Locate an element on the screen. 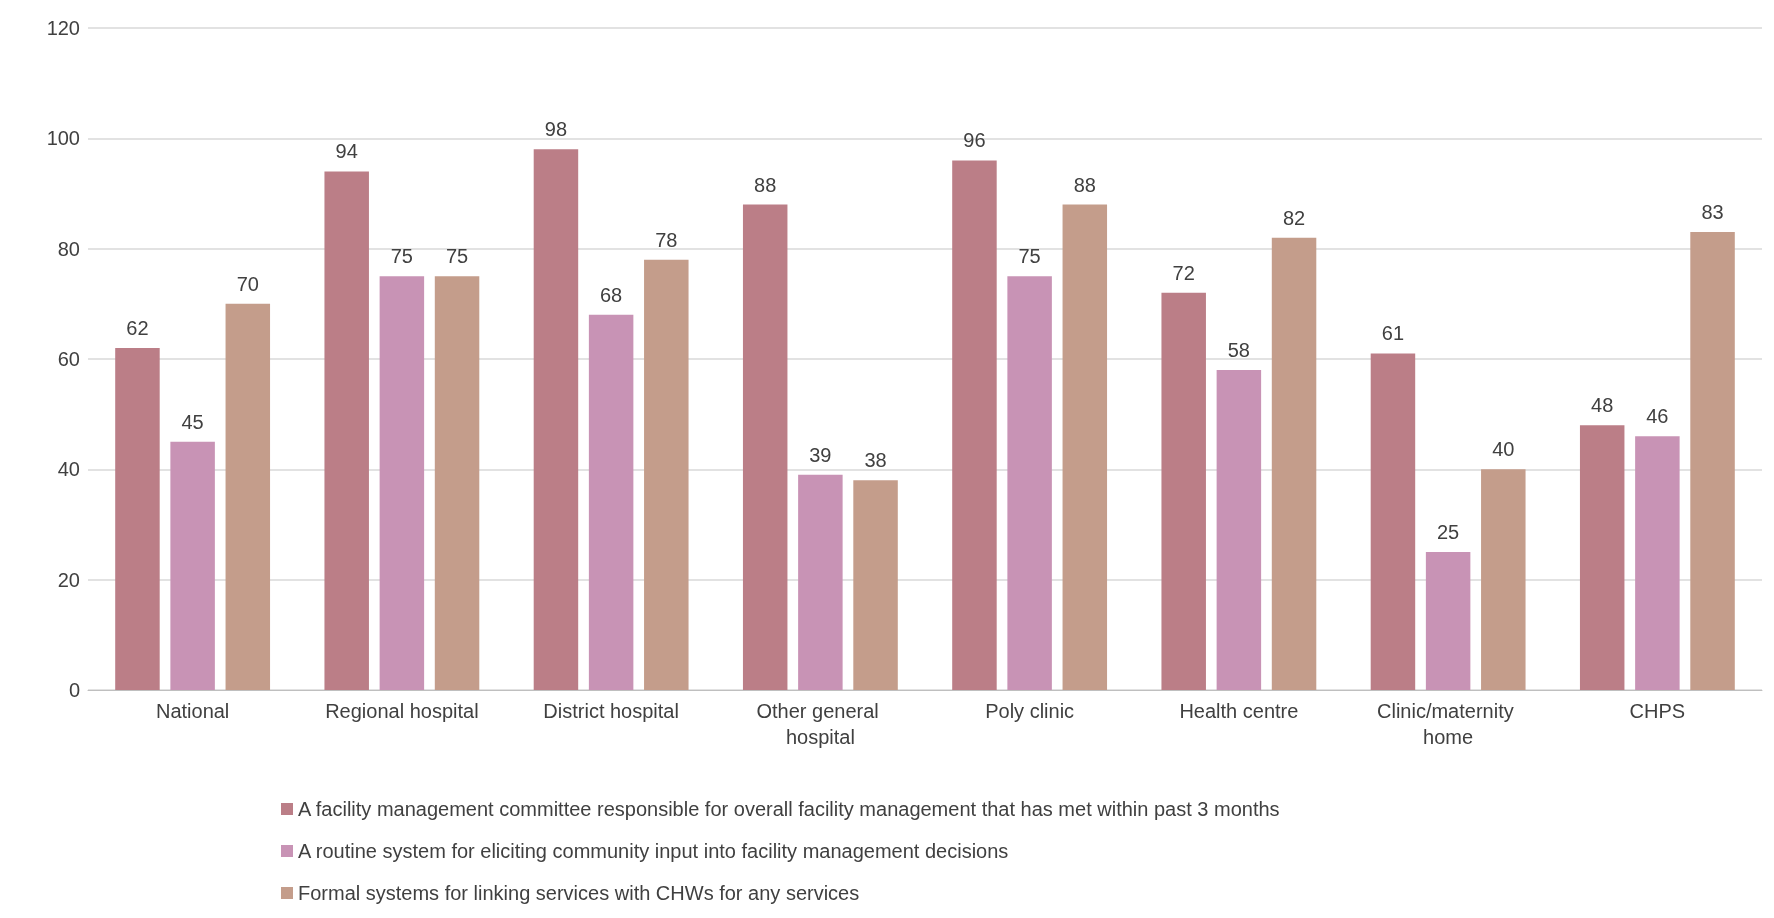  x-tick-label: Regional hospital is located at coordinates (402, 711).